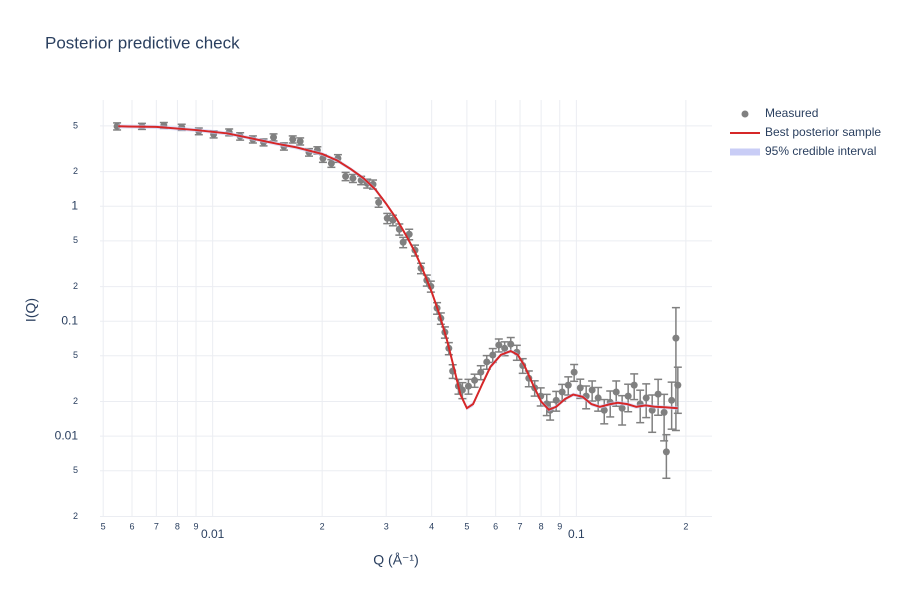  What do you see at coordinates (69, 320) in the screenshot?
I see `y-tick-label: 0.1` at bounding box center [69, 320].